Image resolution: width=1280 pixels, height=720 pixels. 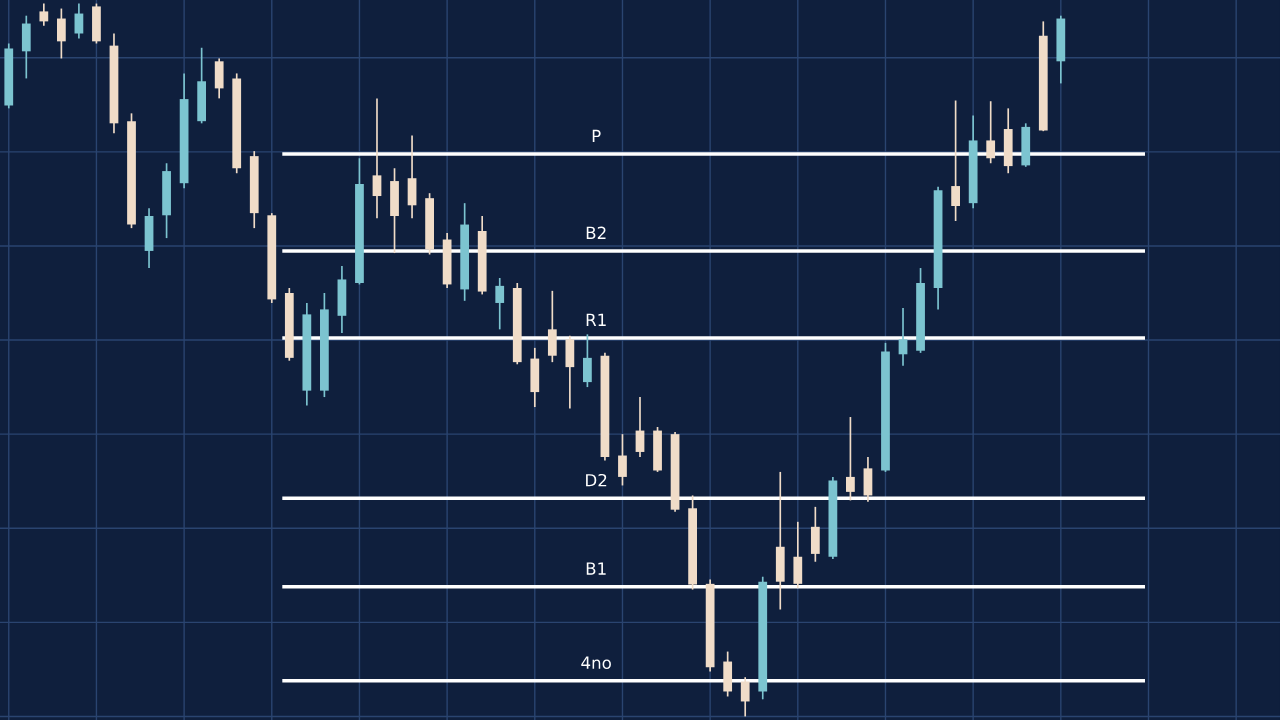 What do you see at coordinates (596, 568) in the screenshot?
I see `ref-line-label: B1` at bounding box center [596, 568].